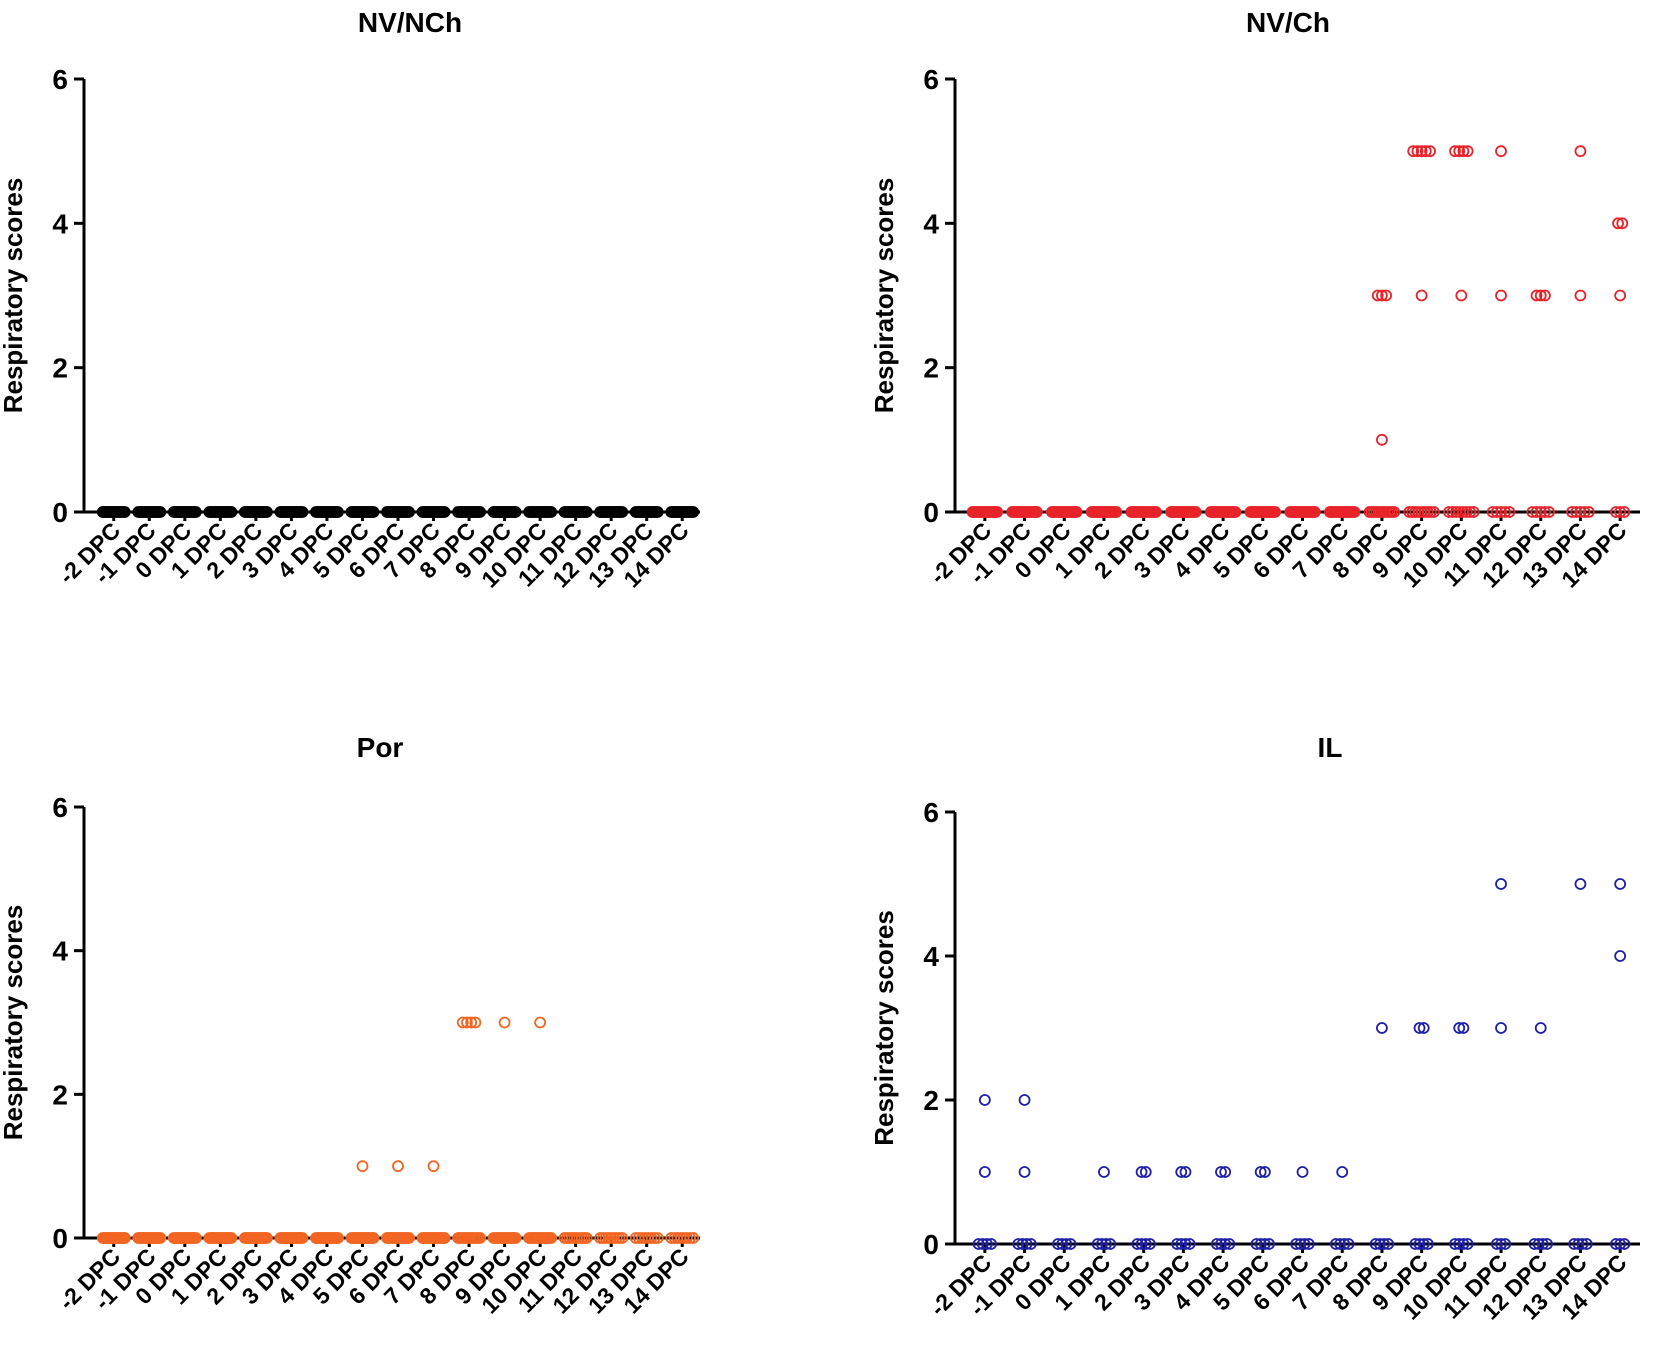 This screenshot has width=1665, height=1361. I want to click on y-axis-label: Respiratory scores, so click(14, 296).